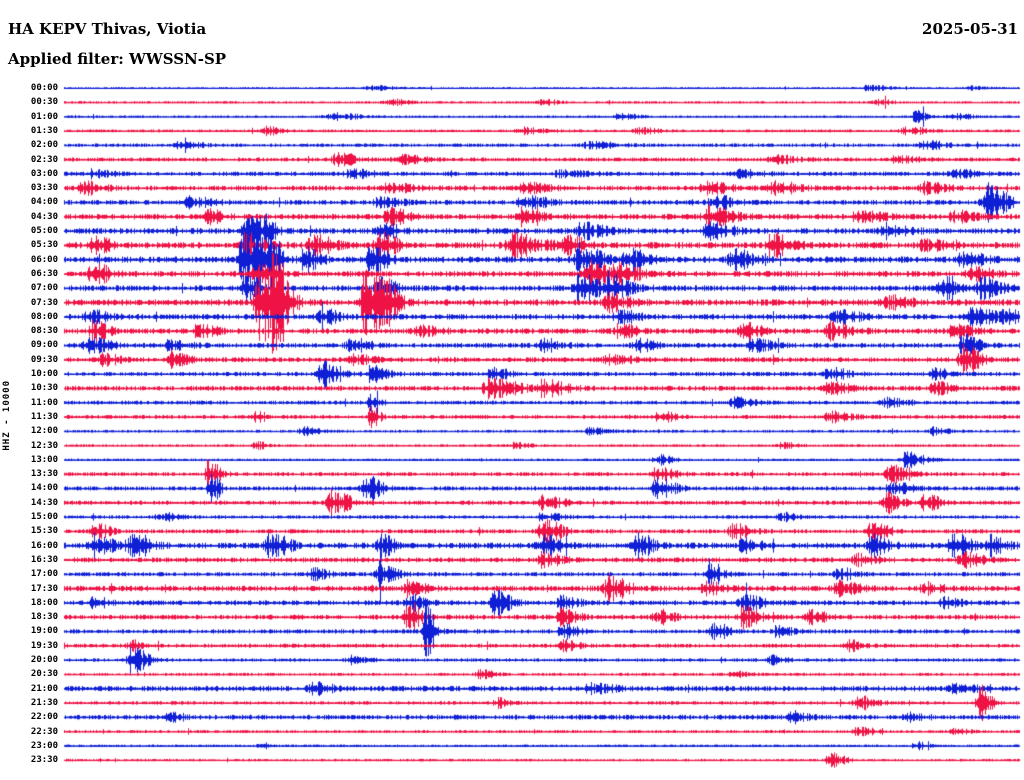 The width and height of the screenshot is (1024, 780). Describe the element at coordinates (44, 760) in the screenshot. I see `time-label: 23:30` at that location.